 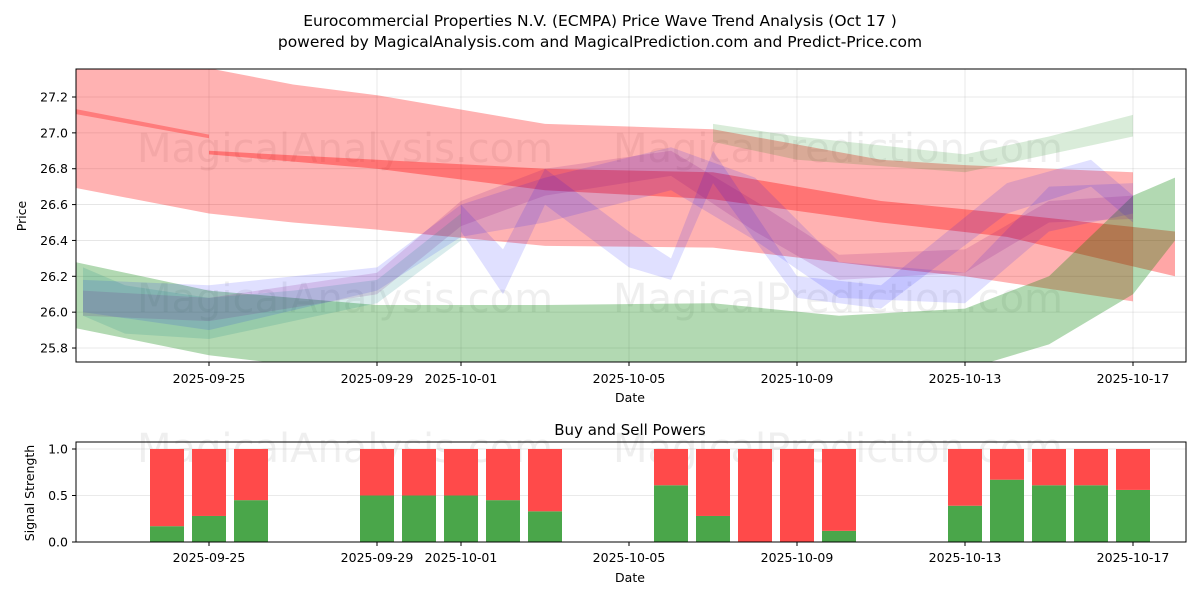 I want to click on price-x-tick-label: 2025-10-05, so click(x=629, y=378).